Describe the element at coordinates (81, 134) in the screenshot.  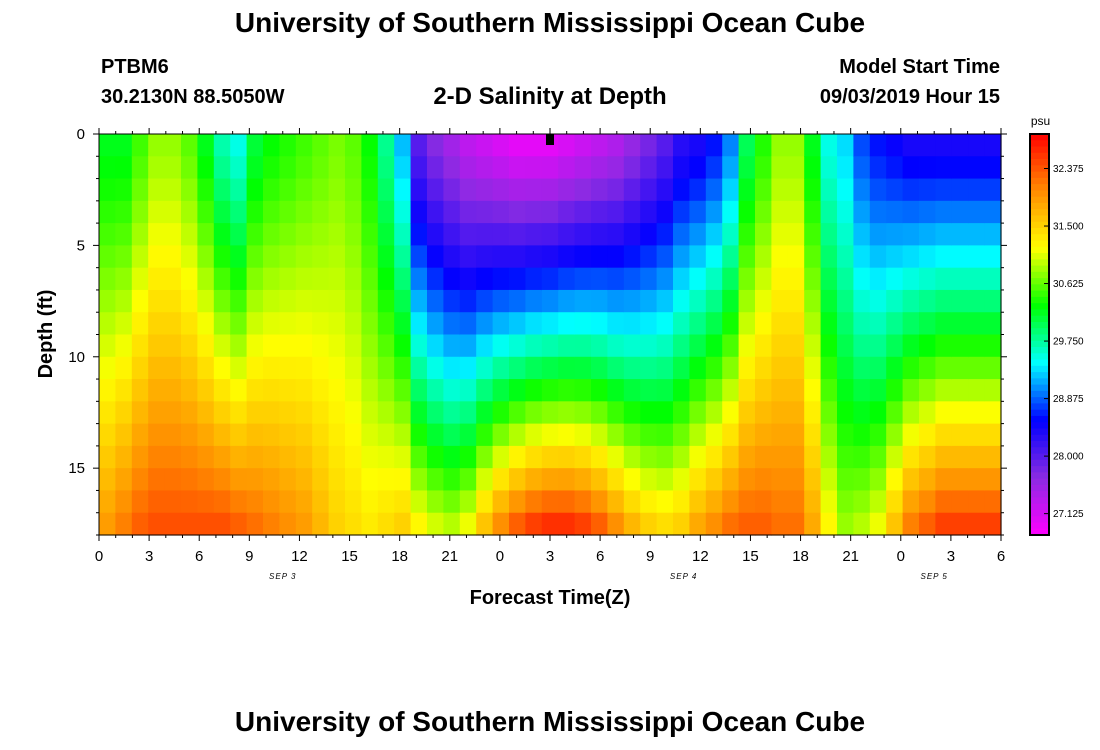
I see `y-tick-label: 0` at that location.